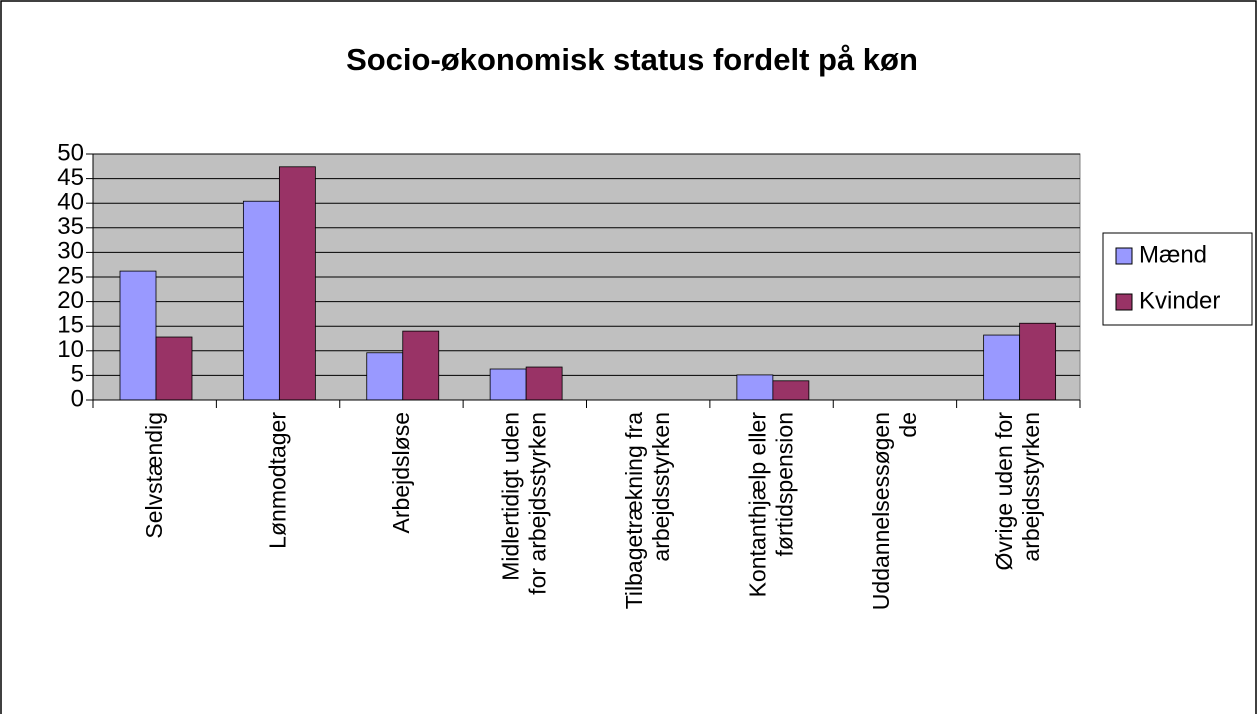 The height and width of the screenshot is (714, 1257). What do you see at coordinates (1173, 254) in the screenshot?
I see `legend-label: Mænd` at bounding box center [1173, 254].